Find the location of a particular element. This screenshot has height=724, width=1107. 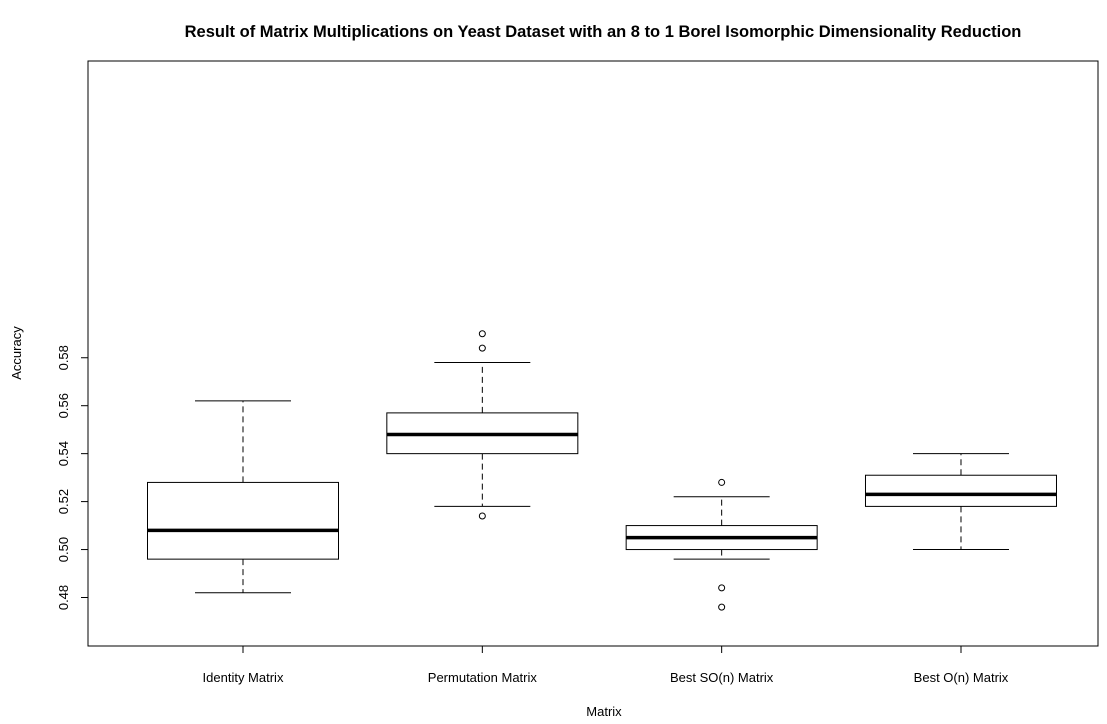

x-tick-label: Permutation Matrix is located at coordinates (483, 677).